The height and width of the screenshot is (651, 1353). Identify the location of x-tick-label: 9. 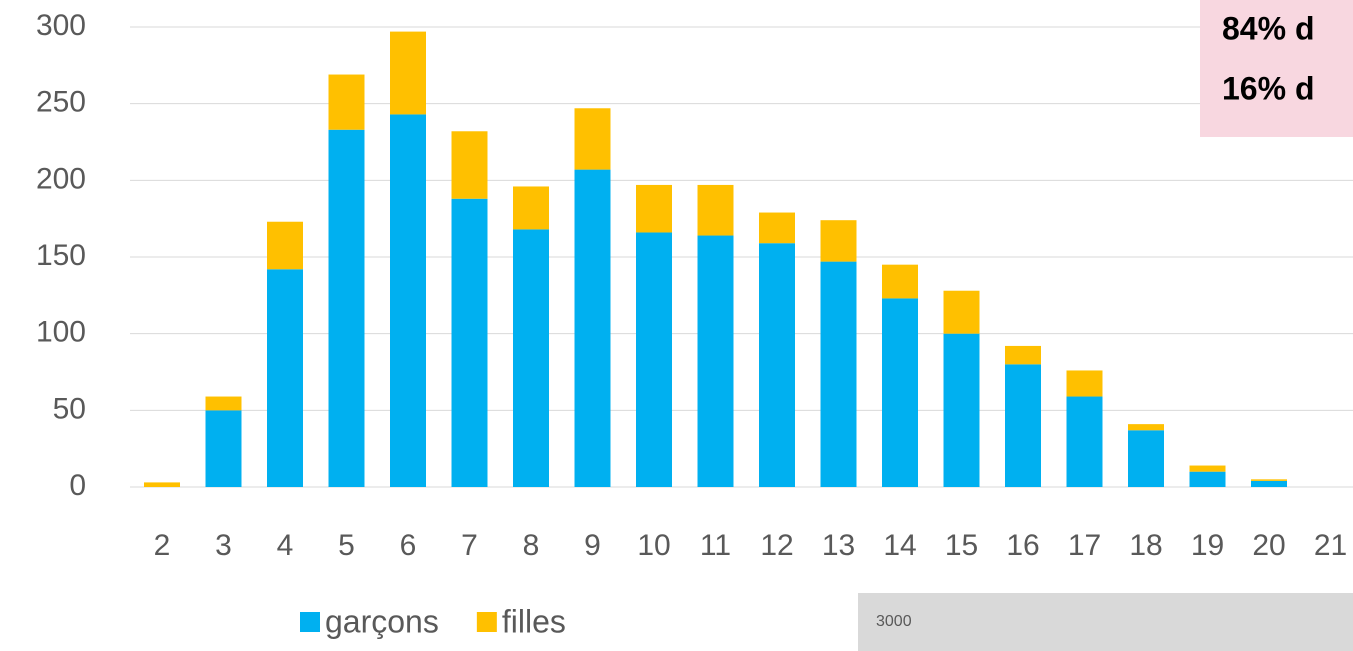
(592, 545).